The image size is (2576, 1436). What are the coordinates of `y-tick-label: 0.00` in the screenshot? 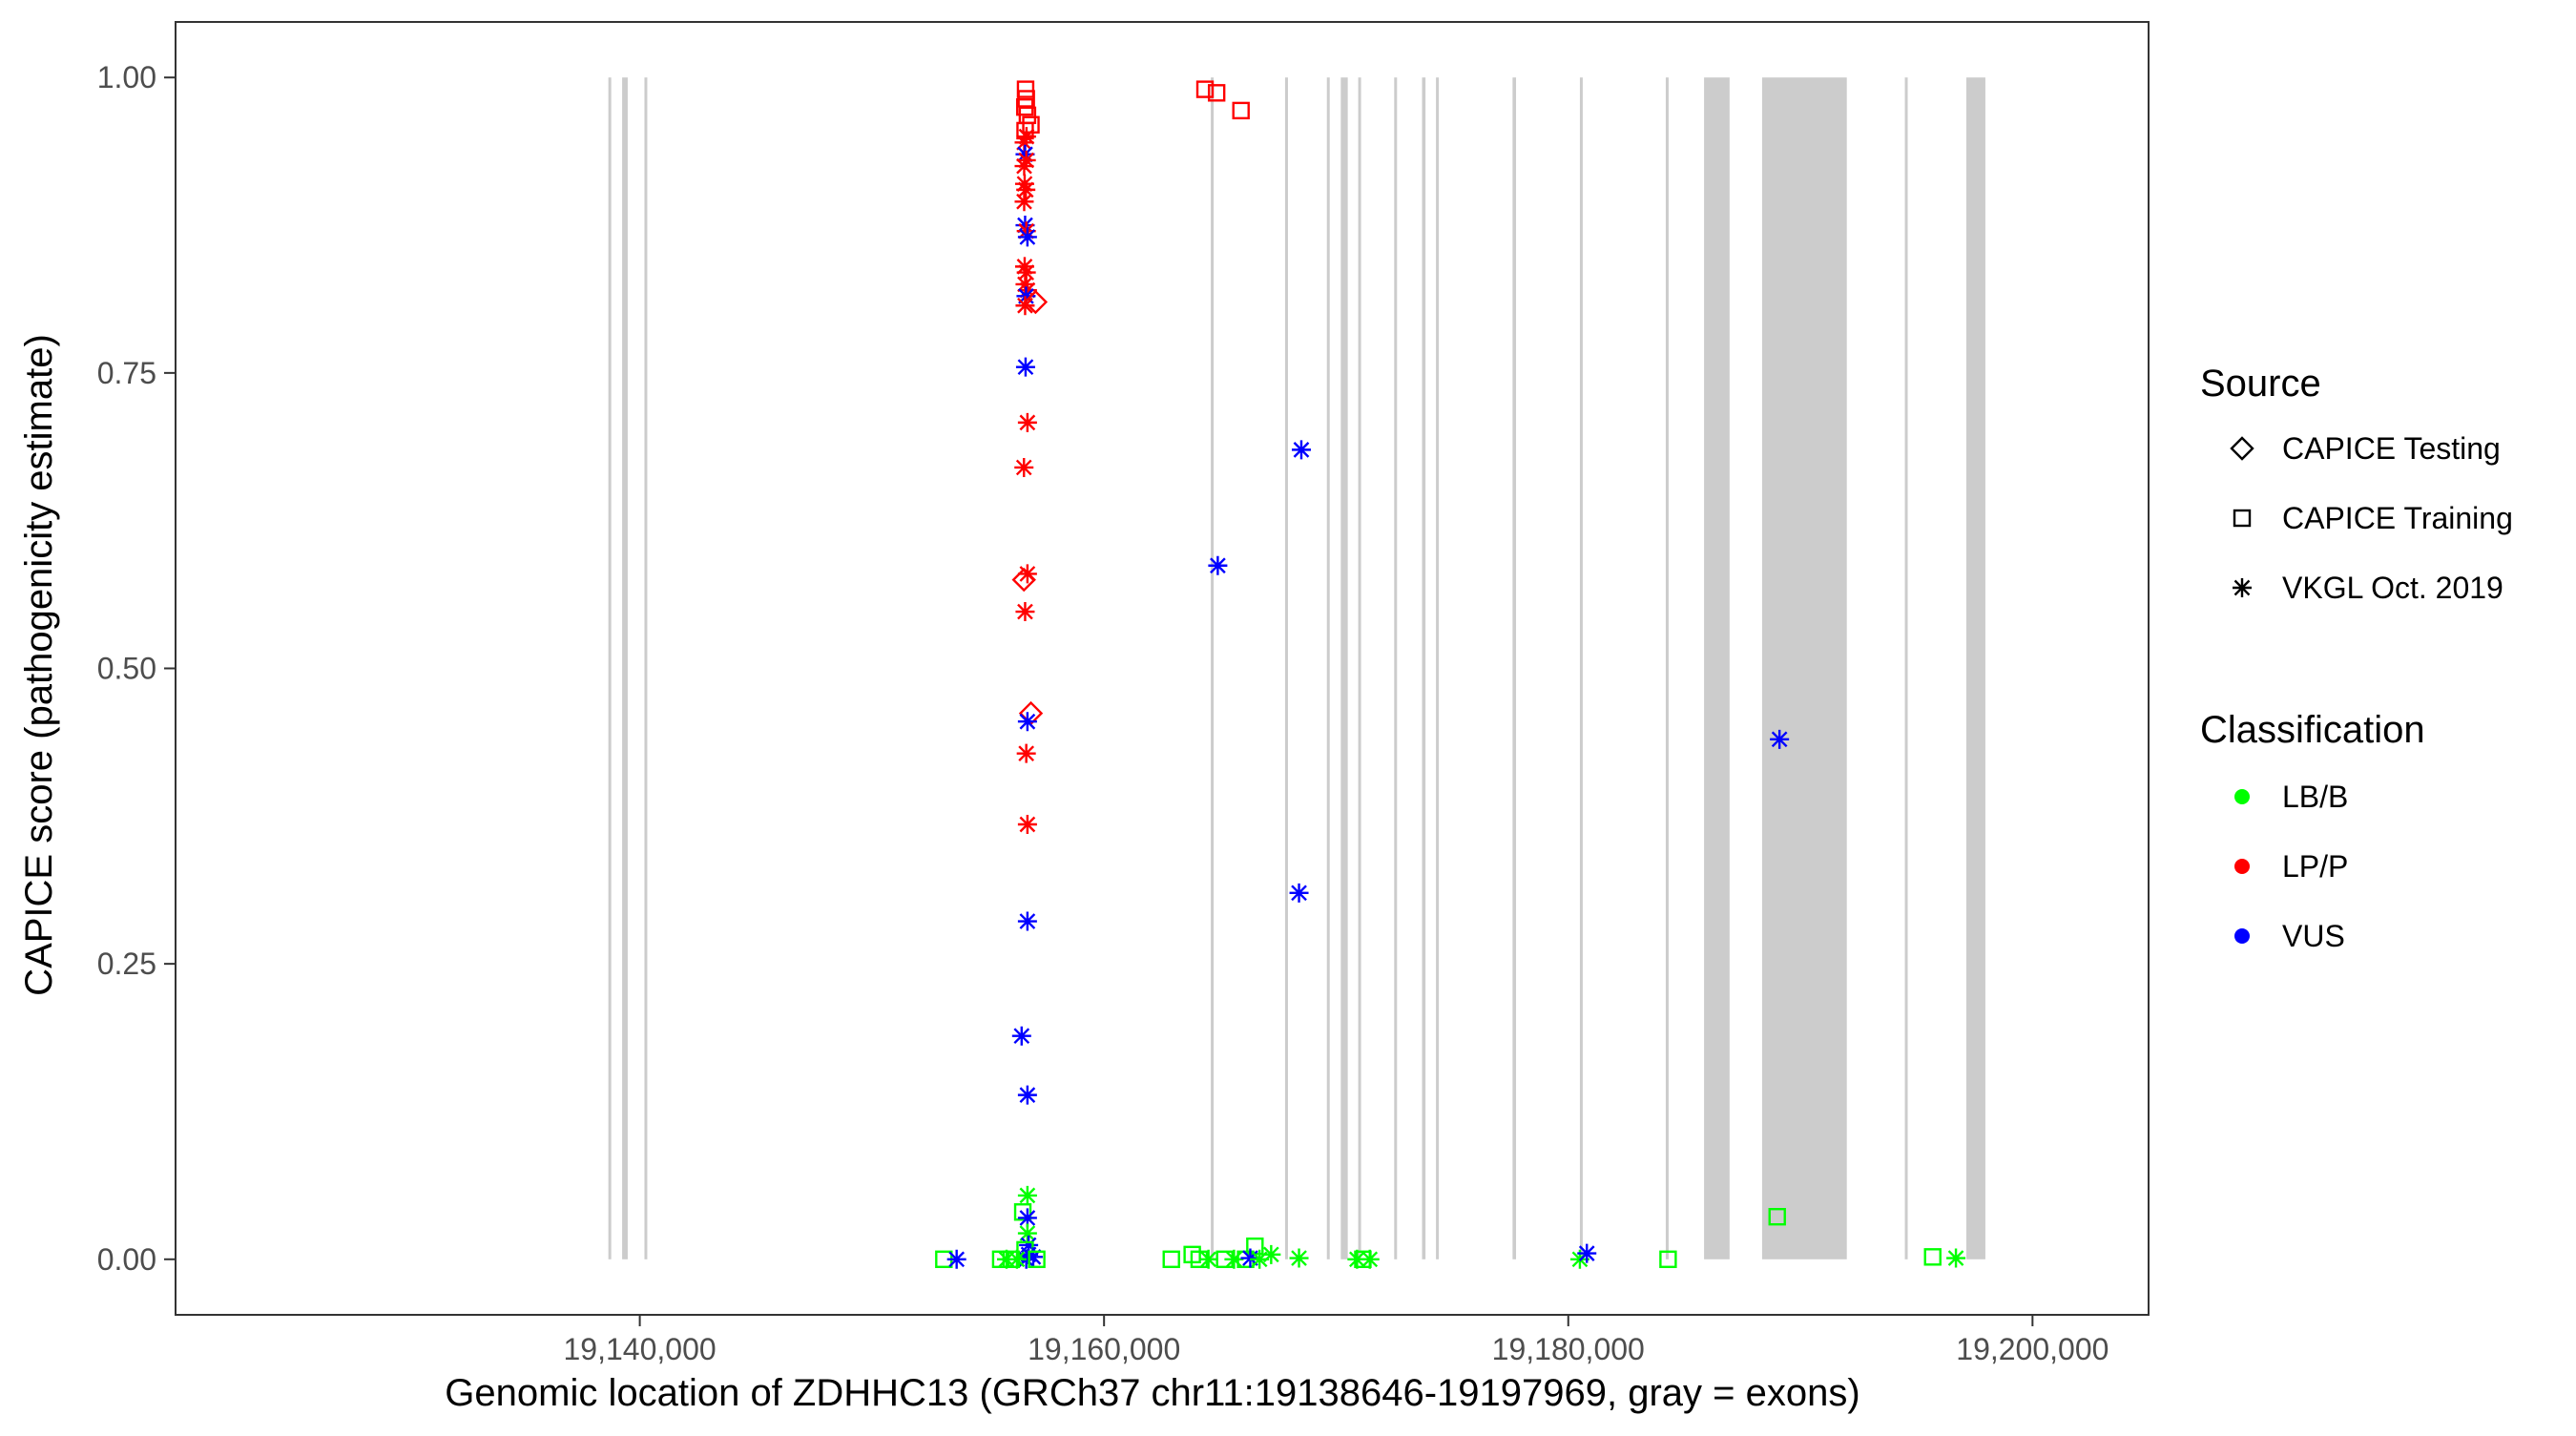 It's located at (126, 1259).